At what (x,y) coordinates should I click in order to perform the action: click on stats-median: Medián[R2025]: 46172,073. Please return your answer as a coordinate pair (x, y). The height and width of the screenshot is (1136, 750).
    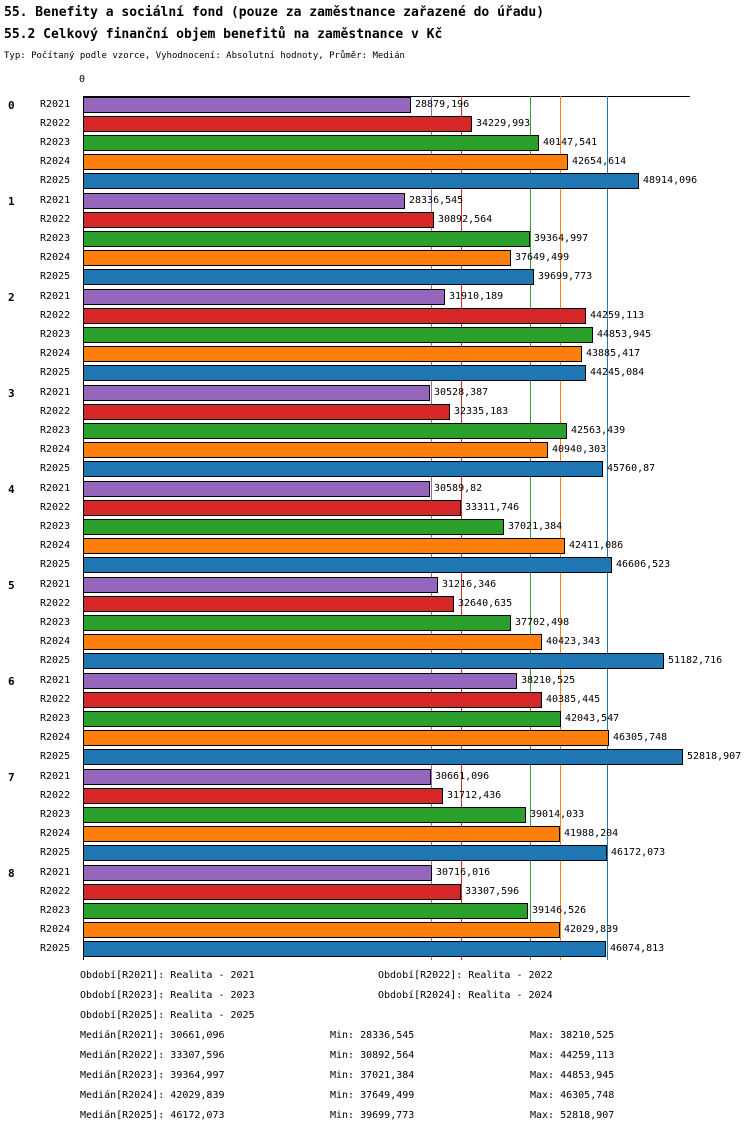
    Looking at the image, I should click on (152, 1115).